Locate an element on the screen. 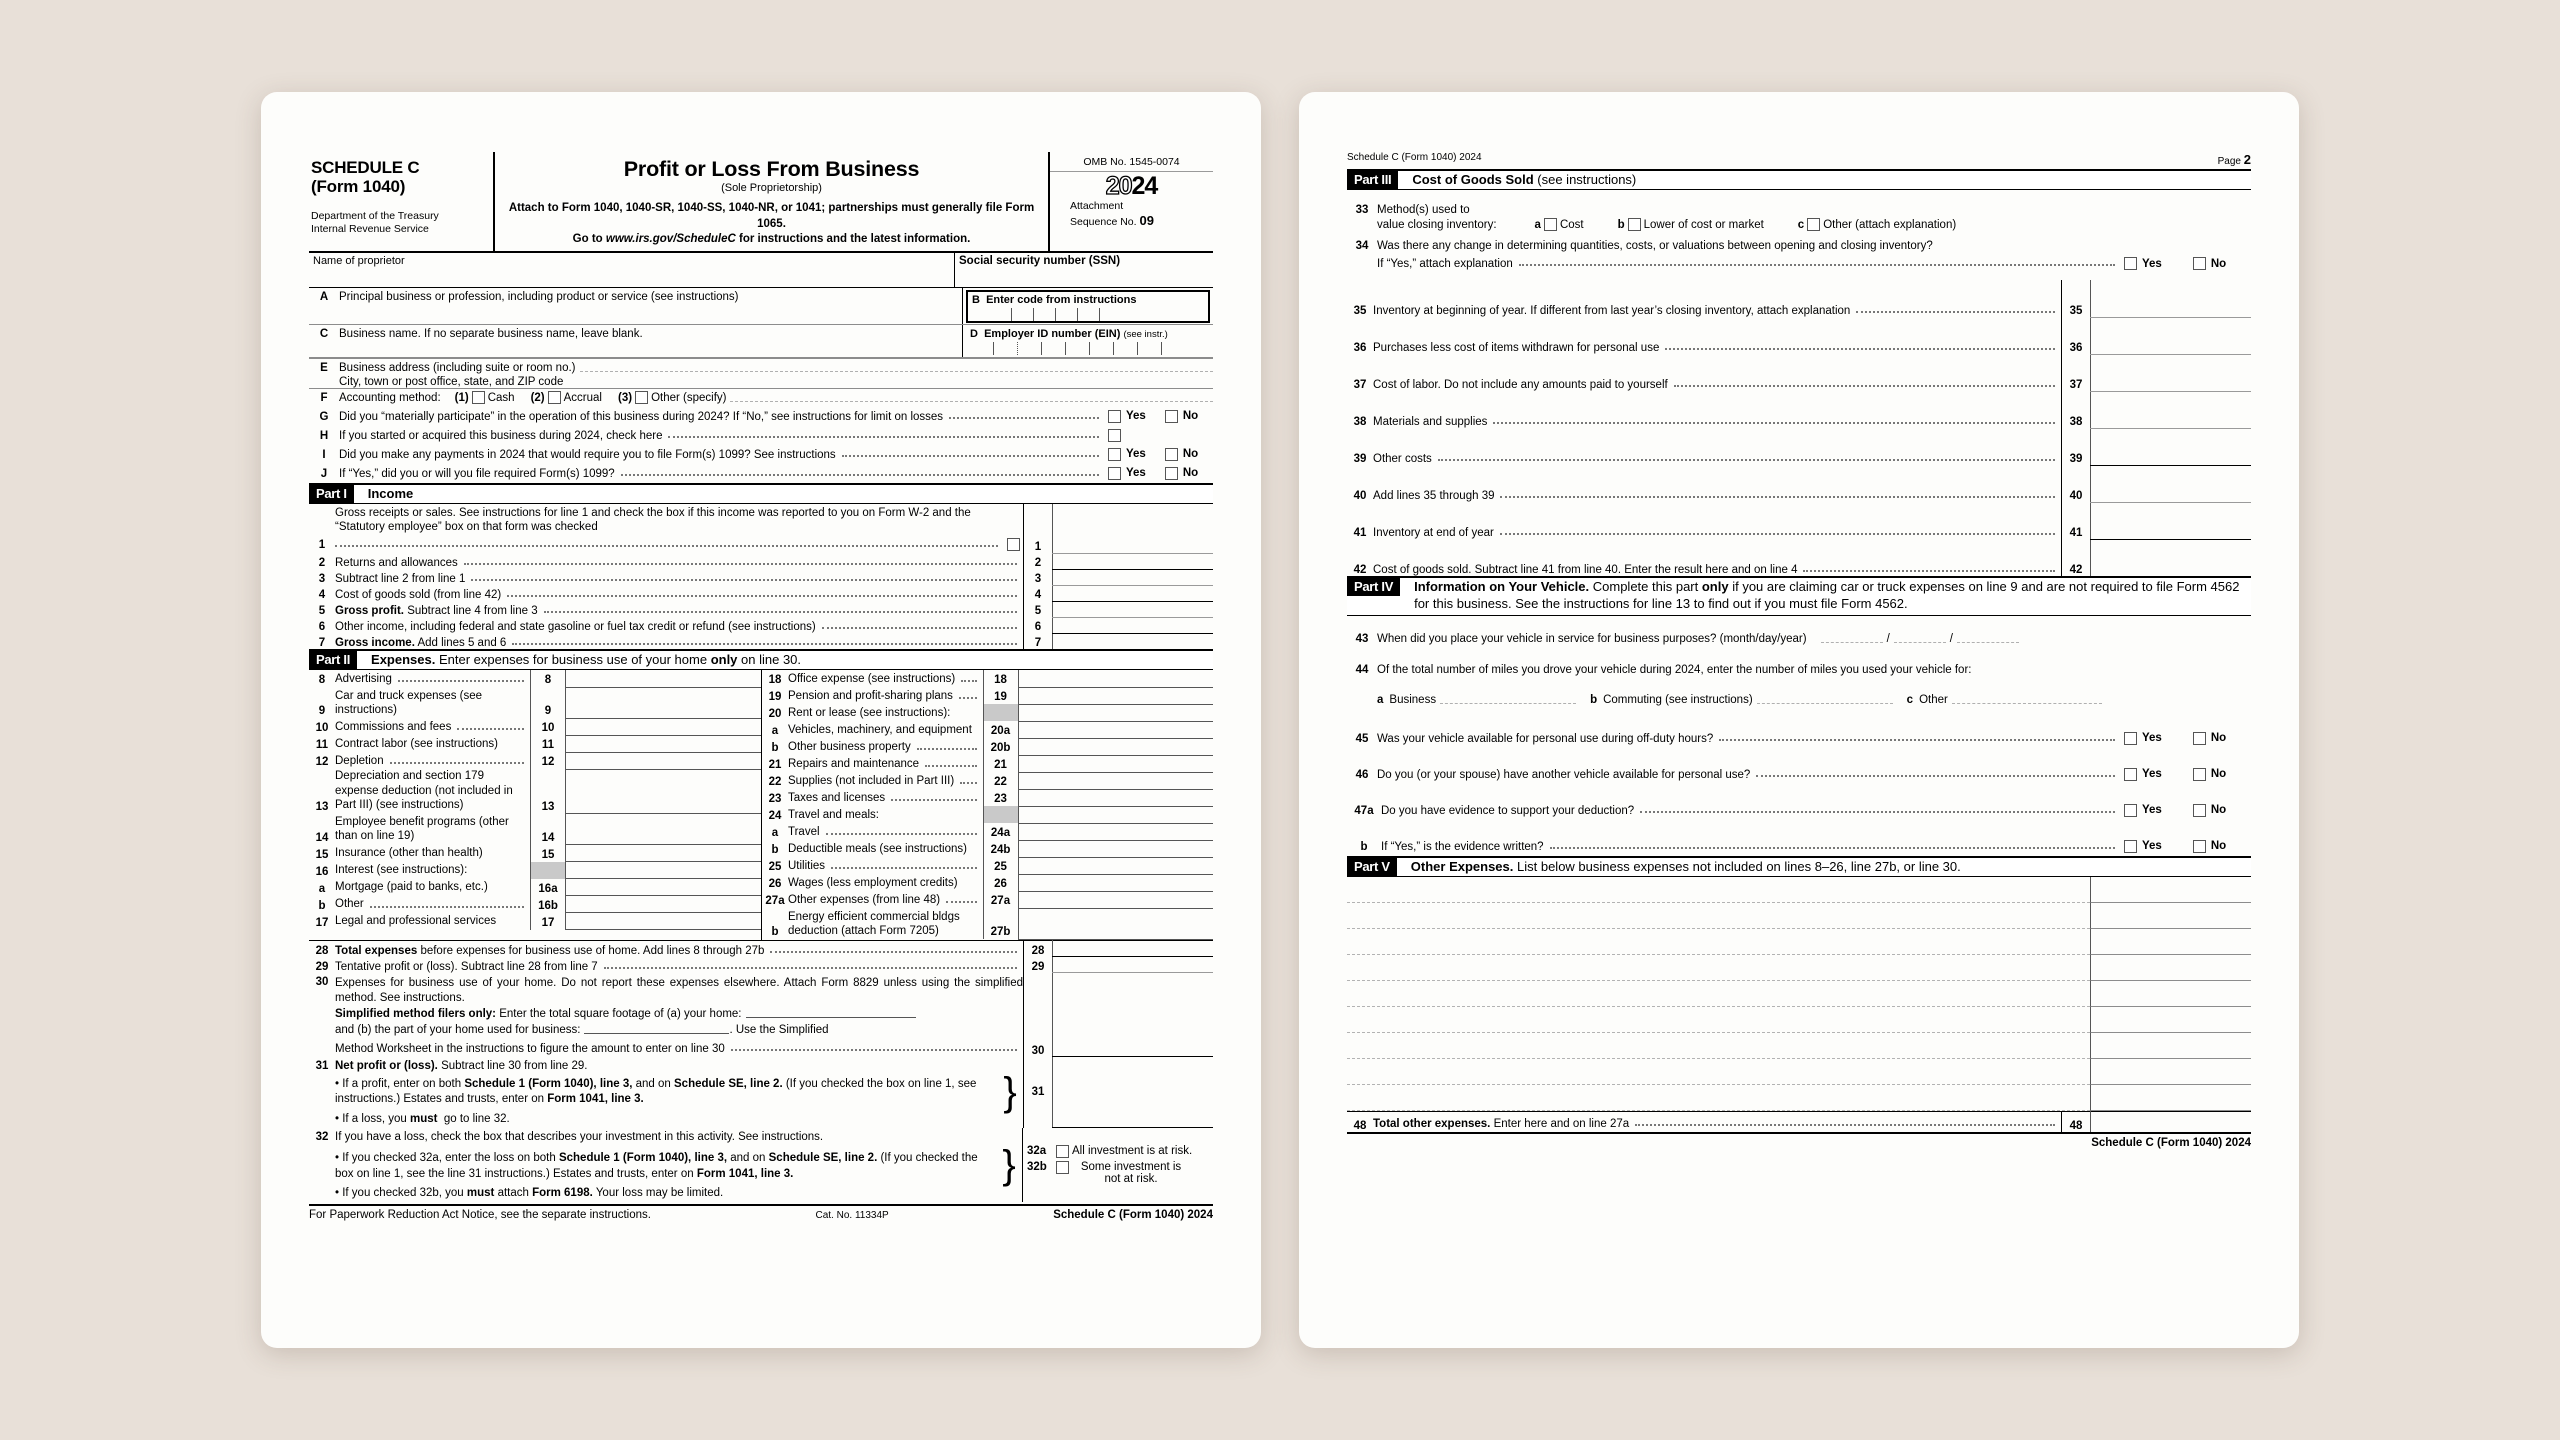 Image resolution: width=2560 pixels, height=1440 pixels. line-46-no: No is located at coordinates (2208, 774).